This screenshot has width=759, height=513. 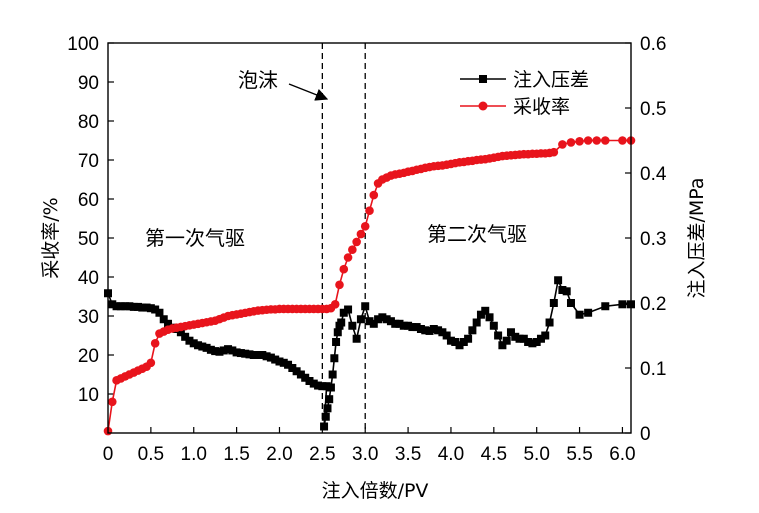 What do you see at coordinates (236, 454) in the screenshot?
I see `x-tick-label: 1.5` at bounding box center [236, 454].